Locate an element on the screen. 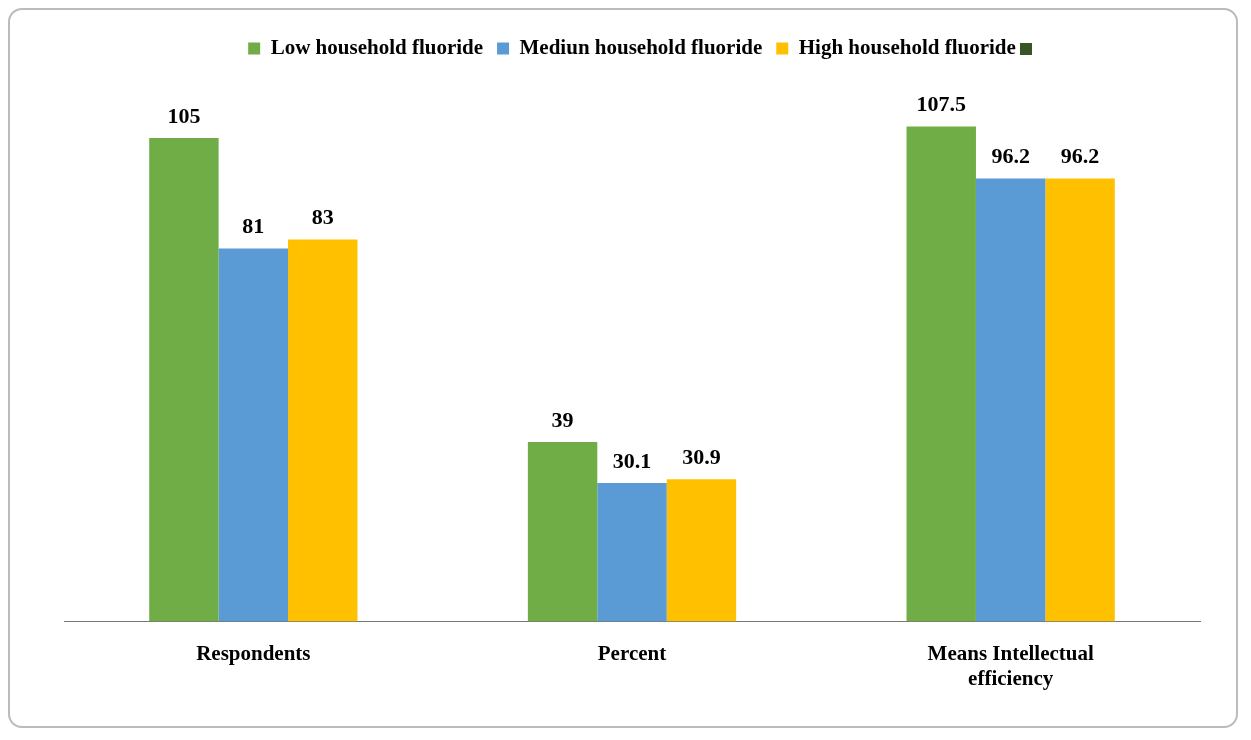 This screenshot has height=740, width=1251. data-label: 81 is located at coordinates (253, 226).